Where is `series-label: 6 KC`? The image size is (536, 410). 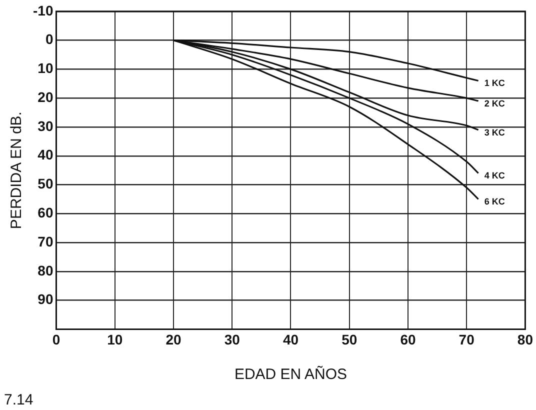
series-label: 6 KC is located at coordinates (495, 201).